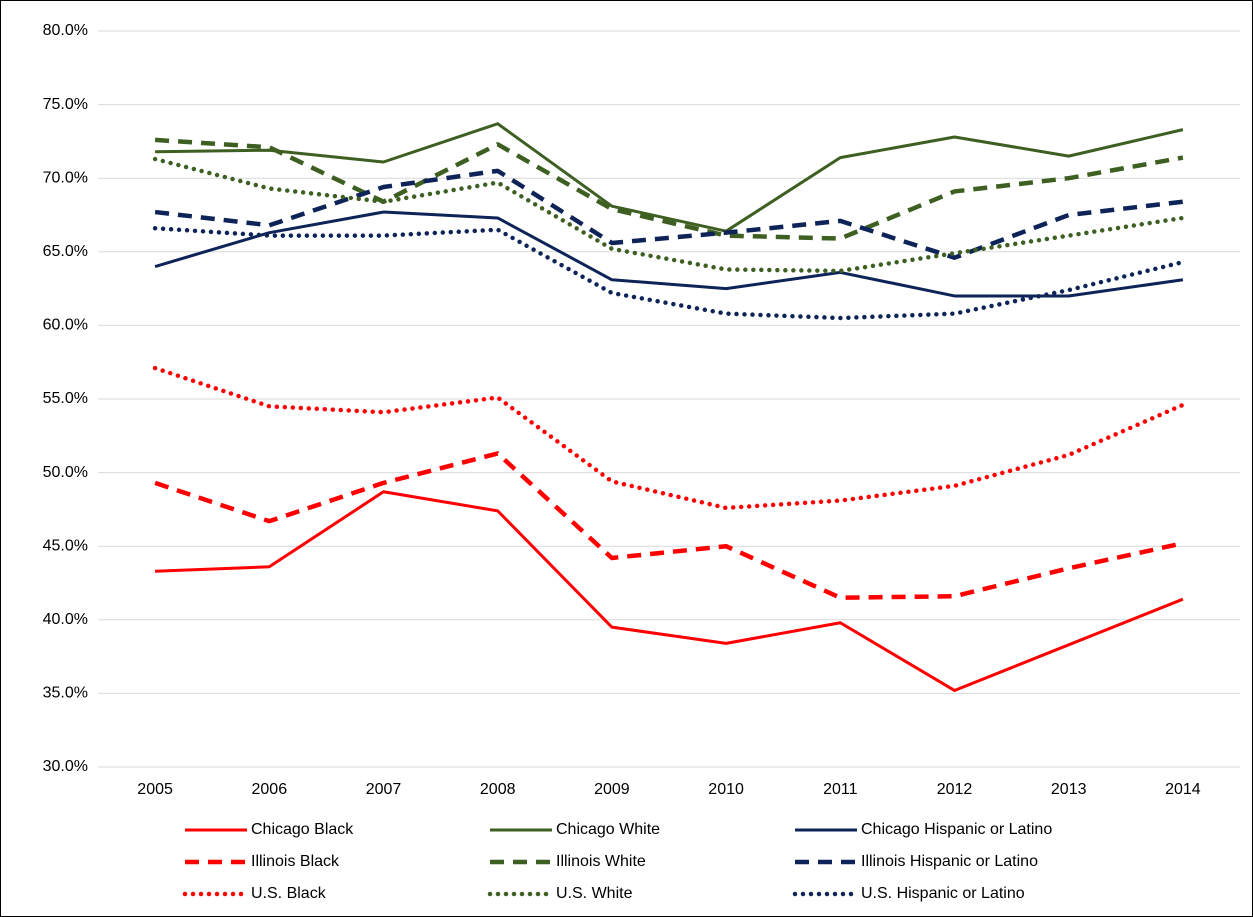  I want to click on y-tick-label: 50.0%, so click(65, 472).